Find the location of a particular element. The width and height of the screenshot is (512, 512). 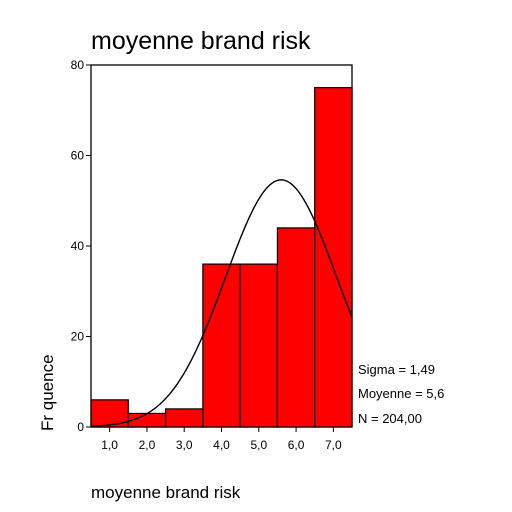

stat-n: N = 204,00 is located at coordinates (390, 418).